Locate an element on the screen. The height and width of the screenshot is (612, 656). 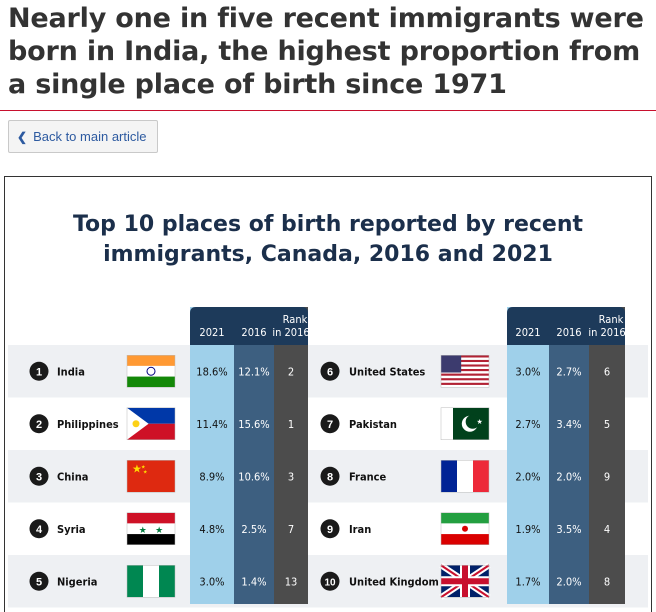
france-flag is located at coordinates (465, 476).